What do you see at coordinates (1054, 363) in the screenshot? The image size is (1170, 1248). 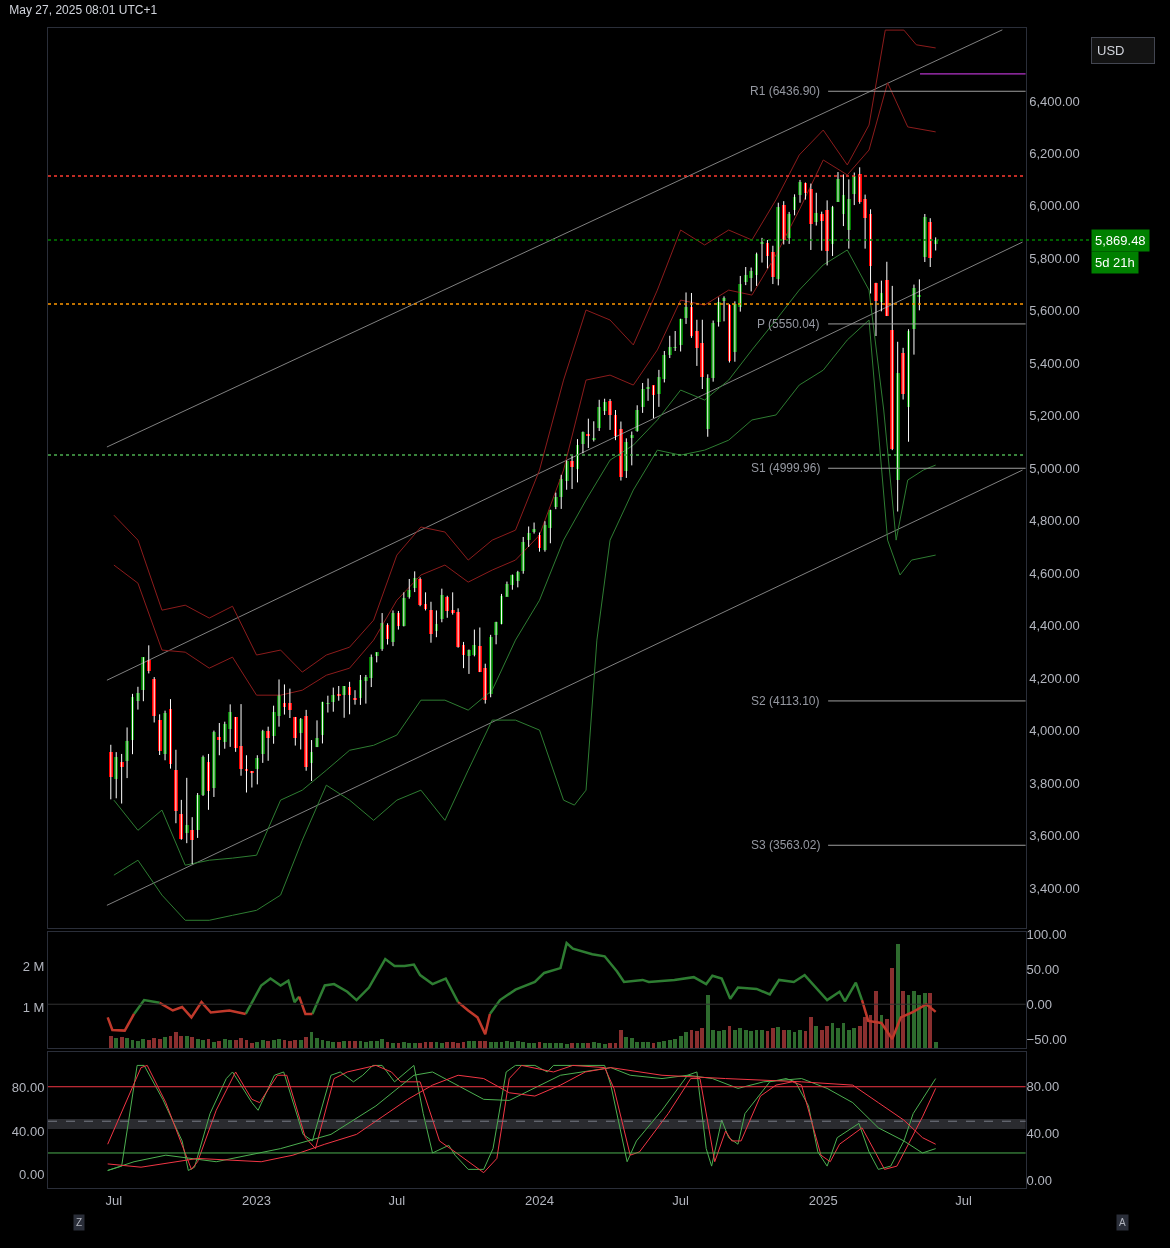 I see `y-tick-label: 5,400.00` at bounding box center [1054, 363].